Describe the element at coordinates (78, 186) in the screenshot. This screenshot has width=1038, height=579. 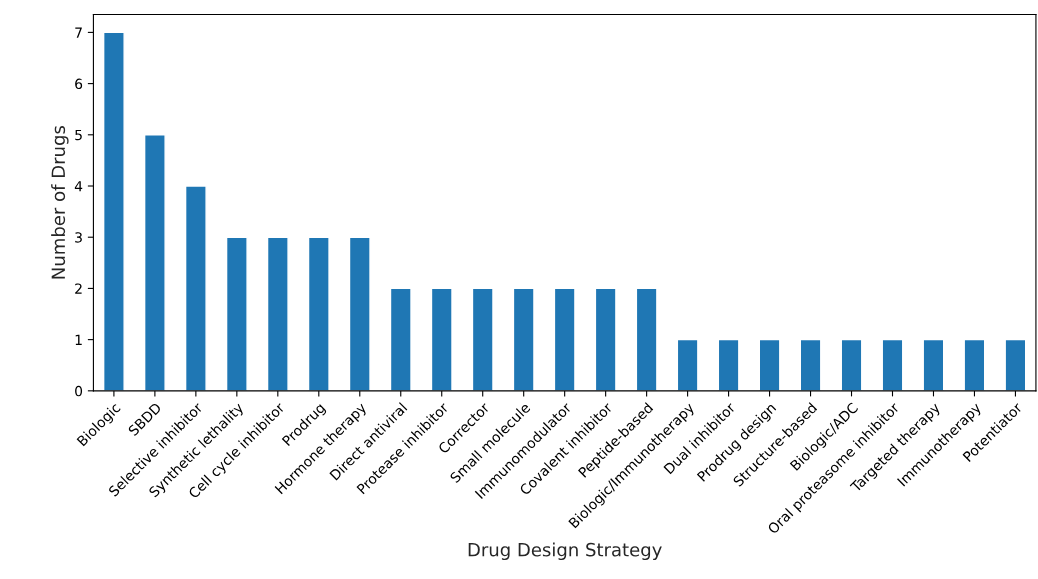
I see `y-tick-label: 4` at that location.